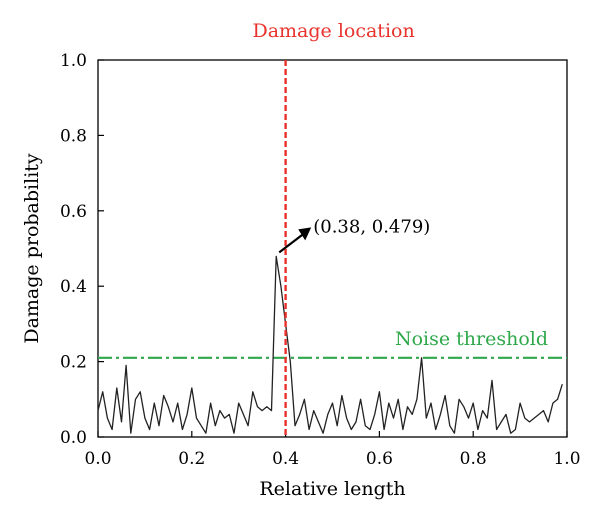 Image resolution: width=600 pixels, height=519 pixels. Describe the element at coordinates (191, 459) in the screenshot. I see `x-tick-label: 0.2` at that location.